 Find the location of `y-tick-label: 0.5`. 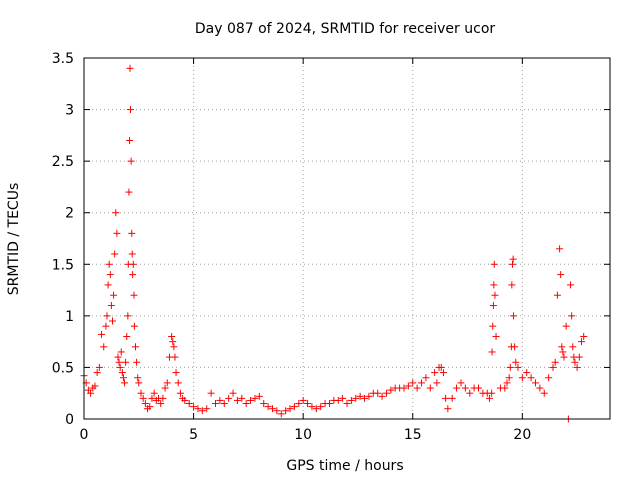

y-tick-label: 0.5 is located at coordinates (63, 368).